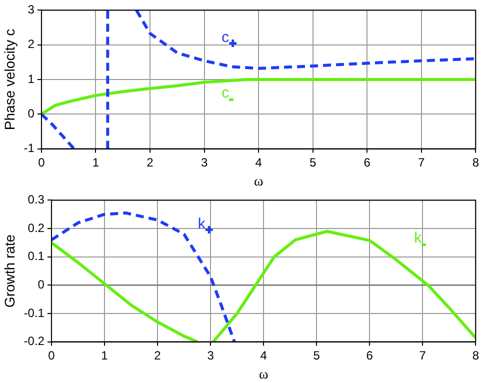 The image size is (482, 383). What do you see at coordinates (31, 9) in the screenshot?
I see `y-tick-label: 3` at bounding box center [31, 9].